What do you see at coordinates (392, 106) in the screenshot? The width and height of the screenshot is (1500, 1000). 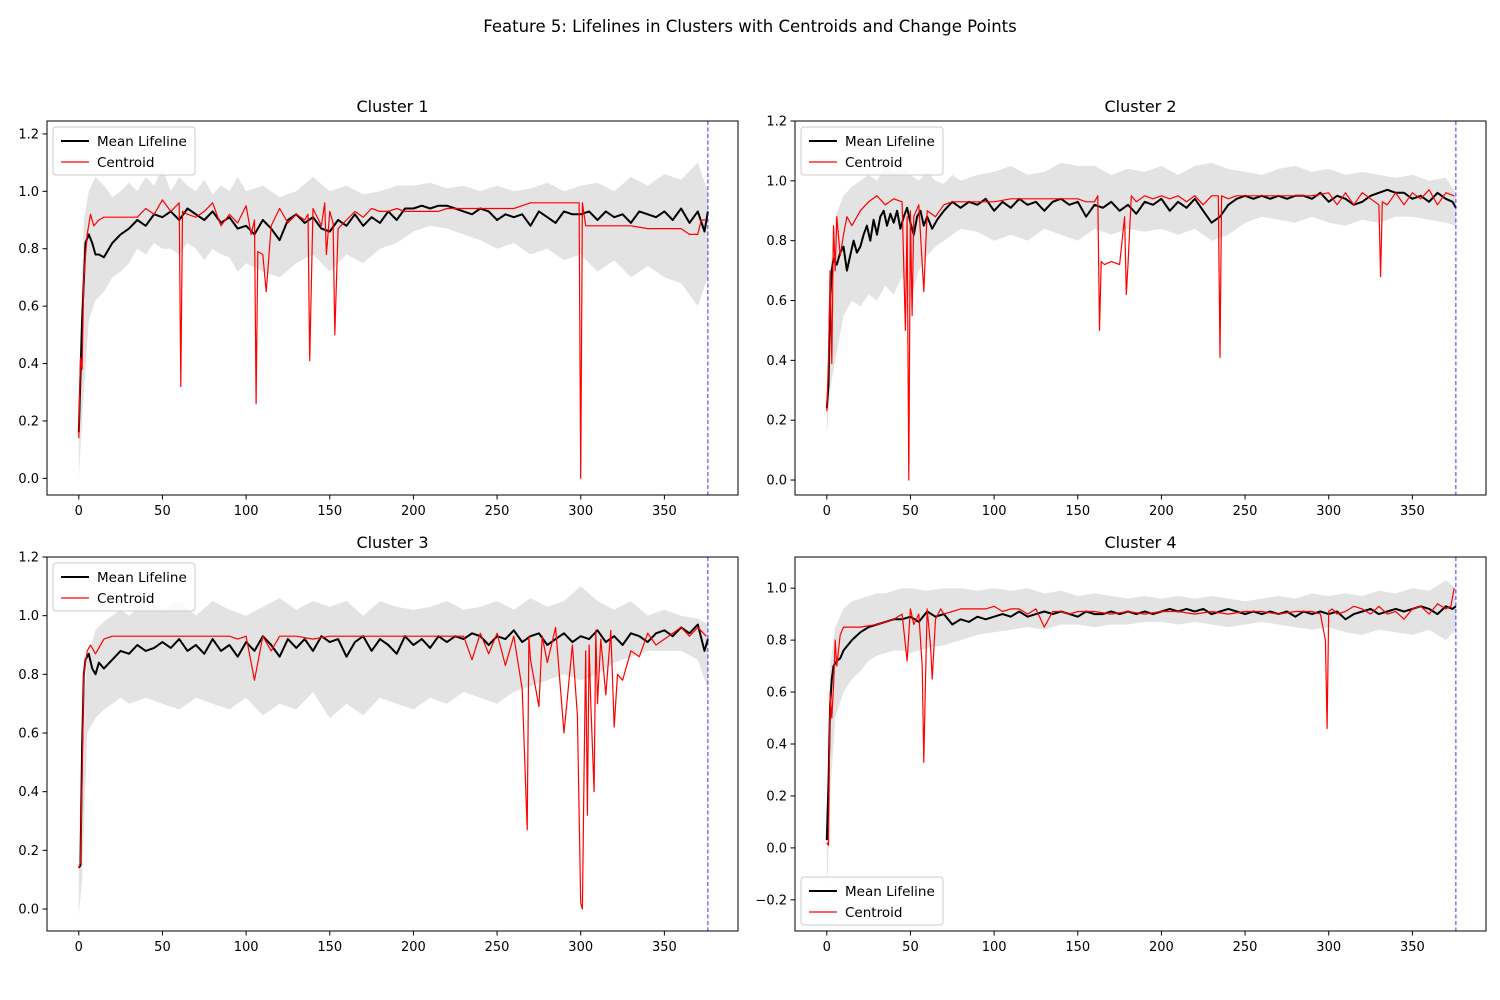 I see `panel-title: Cluster 1` at bounding box center [392, 106].